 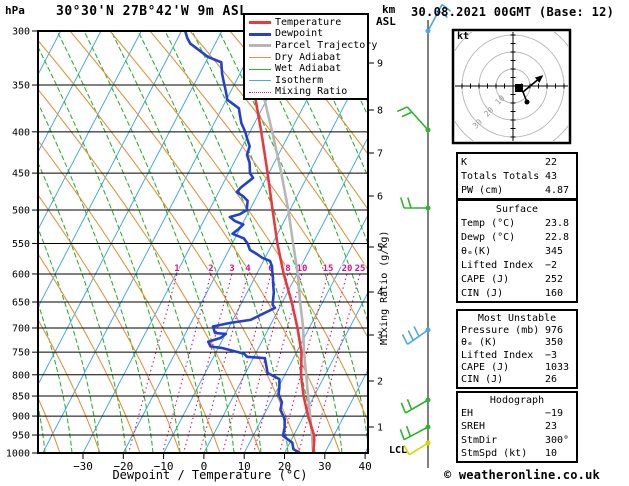 What do you see at coordinates (21, 274) in the screenshot?
I see `pressure-tick-label: 600` at bounding box center [21, 274].